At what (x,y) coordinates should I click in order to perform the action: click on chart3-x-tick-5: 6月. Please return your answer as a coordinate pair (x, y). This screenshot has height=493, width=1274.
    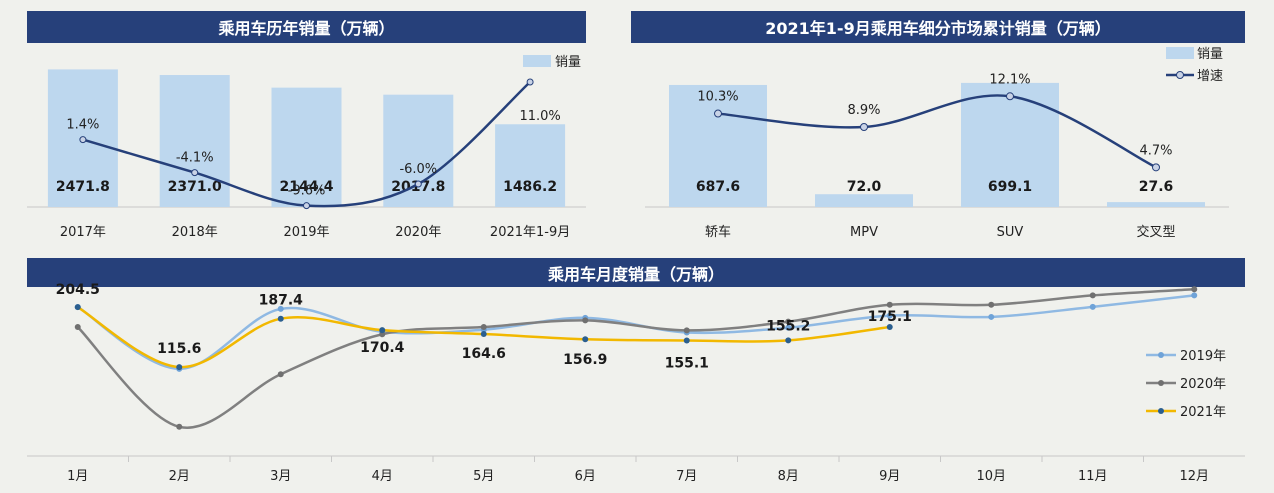
    Looking at the image, I should click on (585, 476).